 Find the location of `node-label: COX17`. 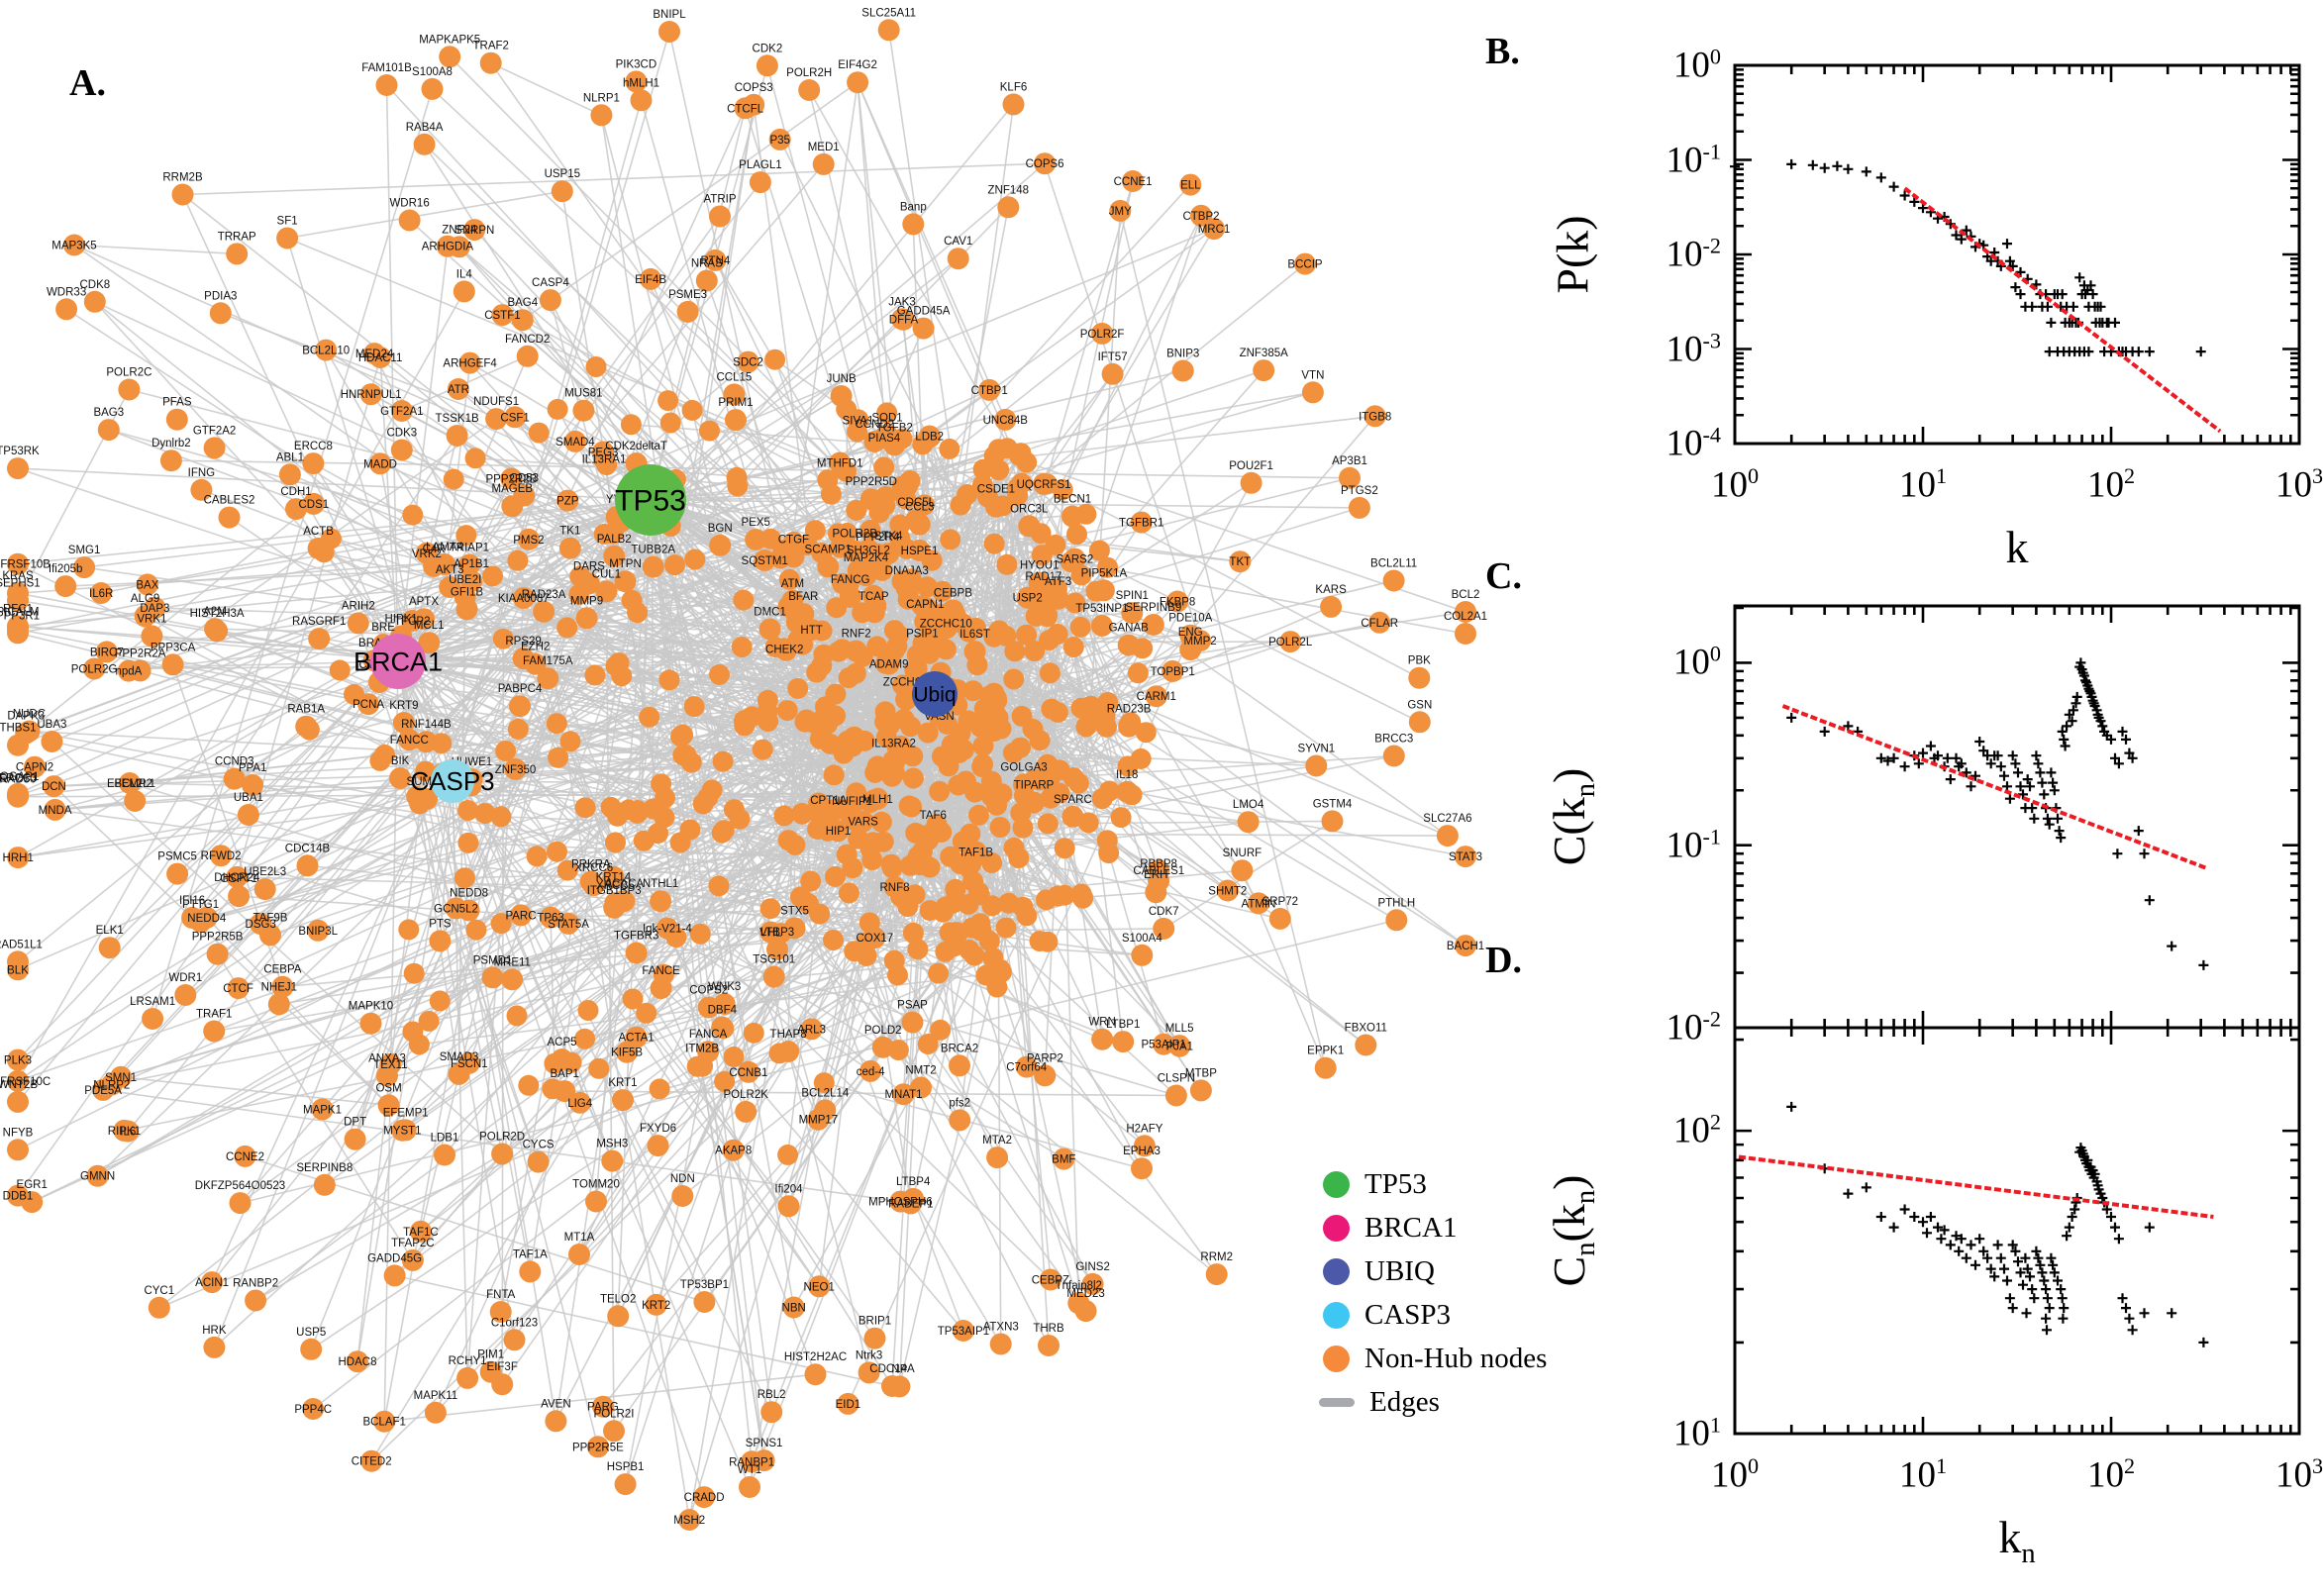

node-label: COX17 is located at coordinates (875, 939).